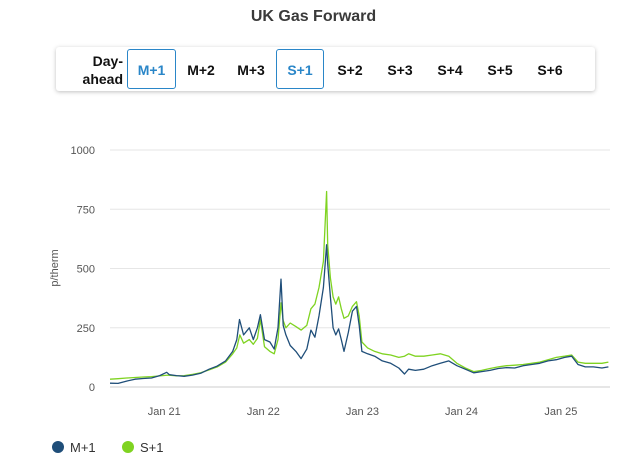 The height and width of the screenshot is (474, 627). Describe the element at coordinates (128, 447) in the screenshot. I see `s1-legend-marker` at that location.